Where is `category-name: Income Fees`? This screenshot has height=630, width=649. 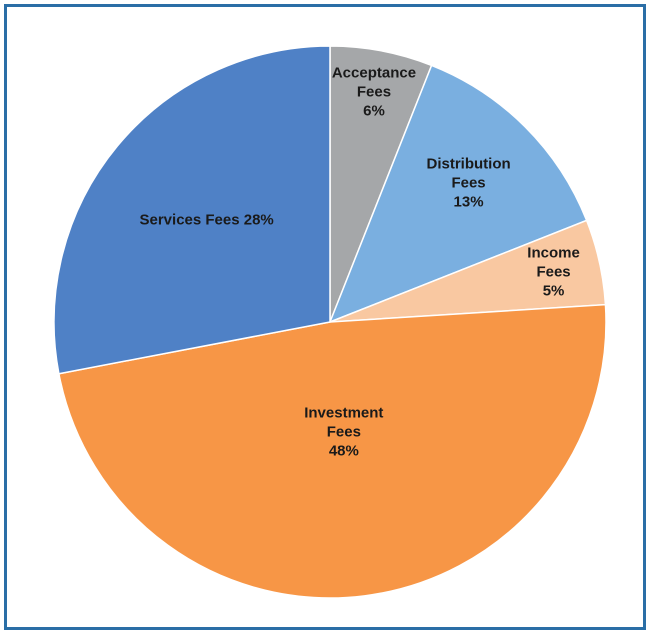 category-name: Income Fees is located at coordinates (553, 262).